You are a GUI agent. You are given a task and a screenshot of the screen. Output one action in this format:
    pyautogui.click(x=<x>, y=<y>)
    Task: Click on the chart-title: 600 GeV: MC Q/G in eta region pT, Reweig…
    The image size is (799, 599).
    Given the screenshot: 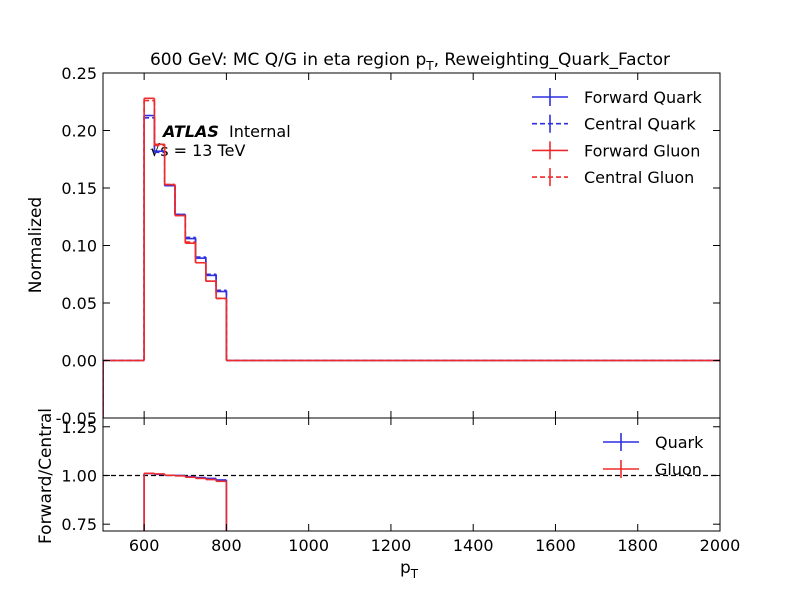 What is the action you would take?
    pyautogui.click(x=410, y=61)
    